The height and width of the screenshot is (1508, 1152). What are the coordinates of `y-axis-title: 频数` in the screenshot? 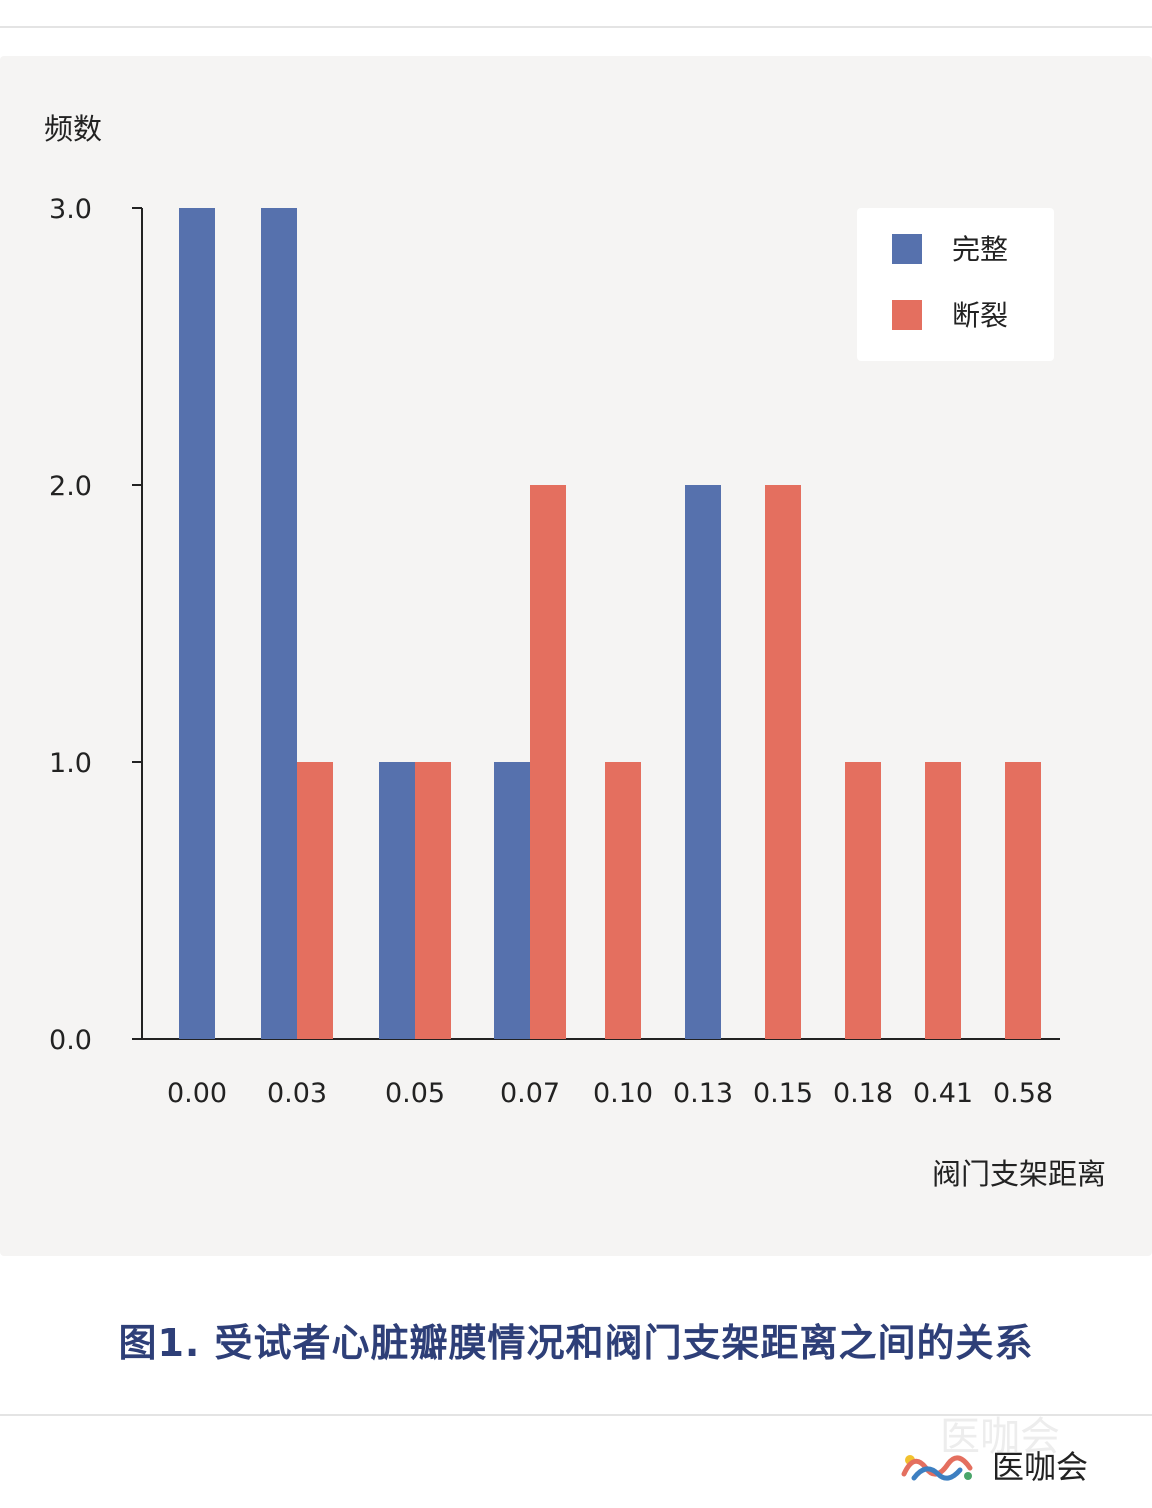 It's located at (73, 129).